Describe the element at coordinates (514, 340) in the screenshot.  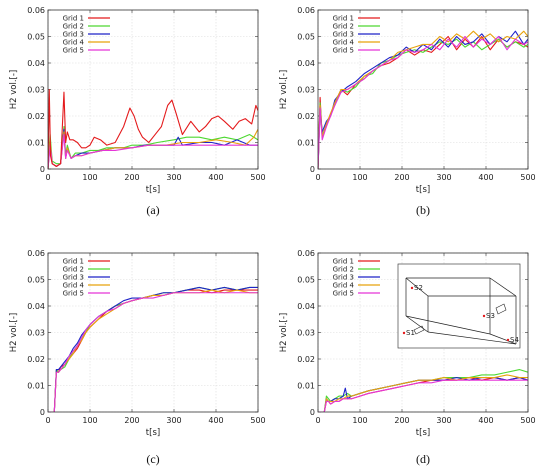
I see `sensor-label: S4` at that location.